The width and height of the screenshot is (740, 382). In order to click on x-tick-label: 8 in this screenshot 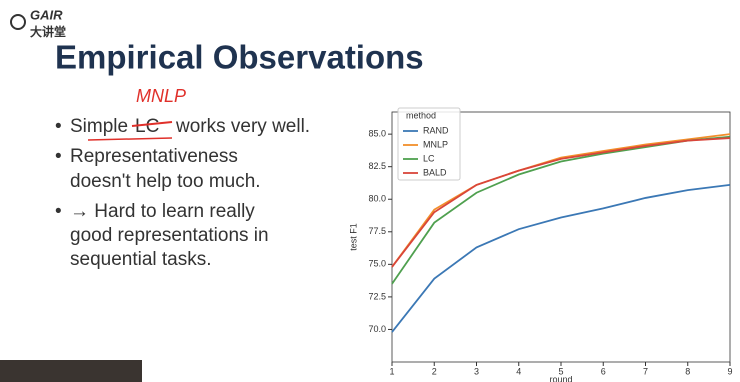, I will do `click(687, 371)`.